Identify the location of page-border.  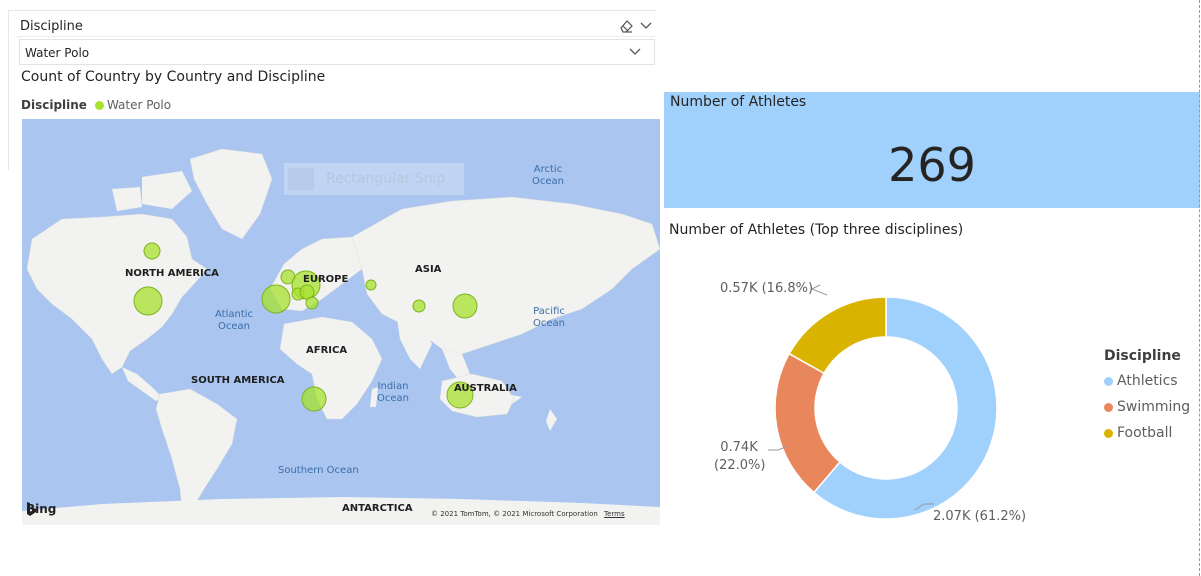
(1200, 288).